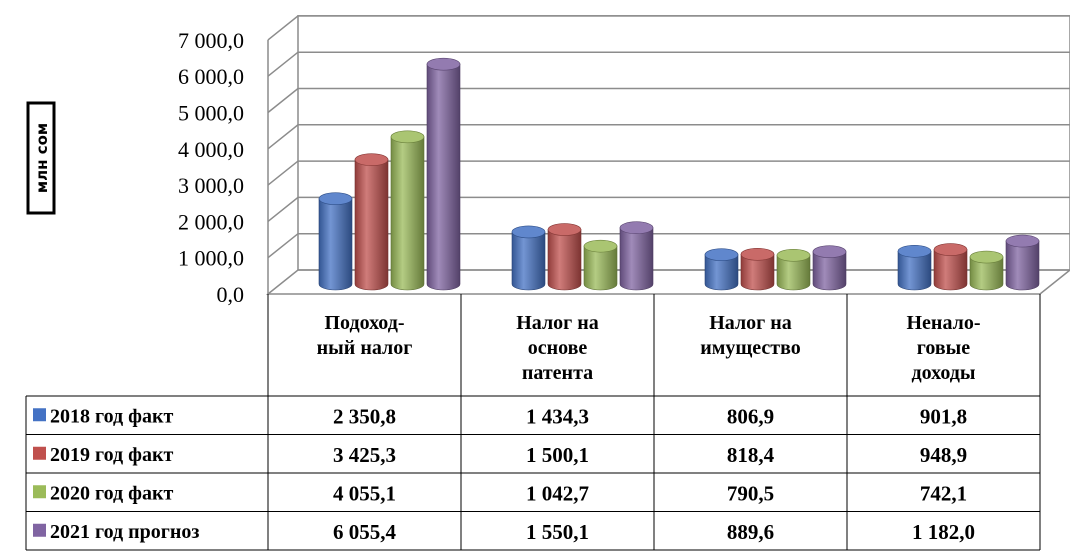 Image resolution: width=1070 pixels, height=552 pixels. I want to click on category-label: Ненало-, so click(943, 323).